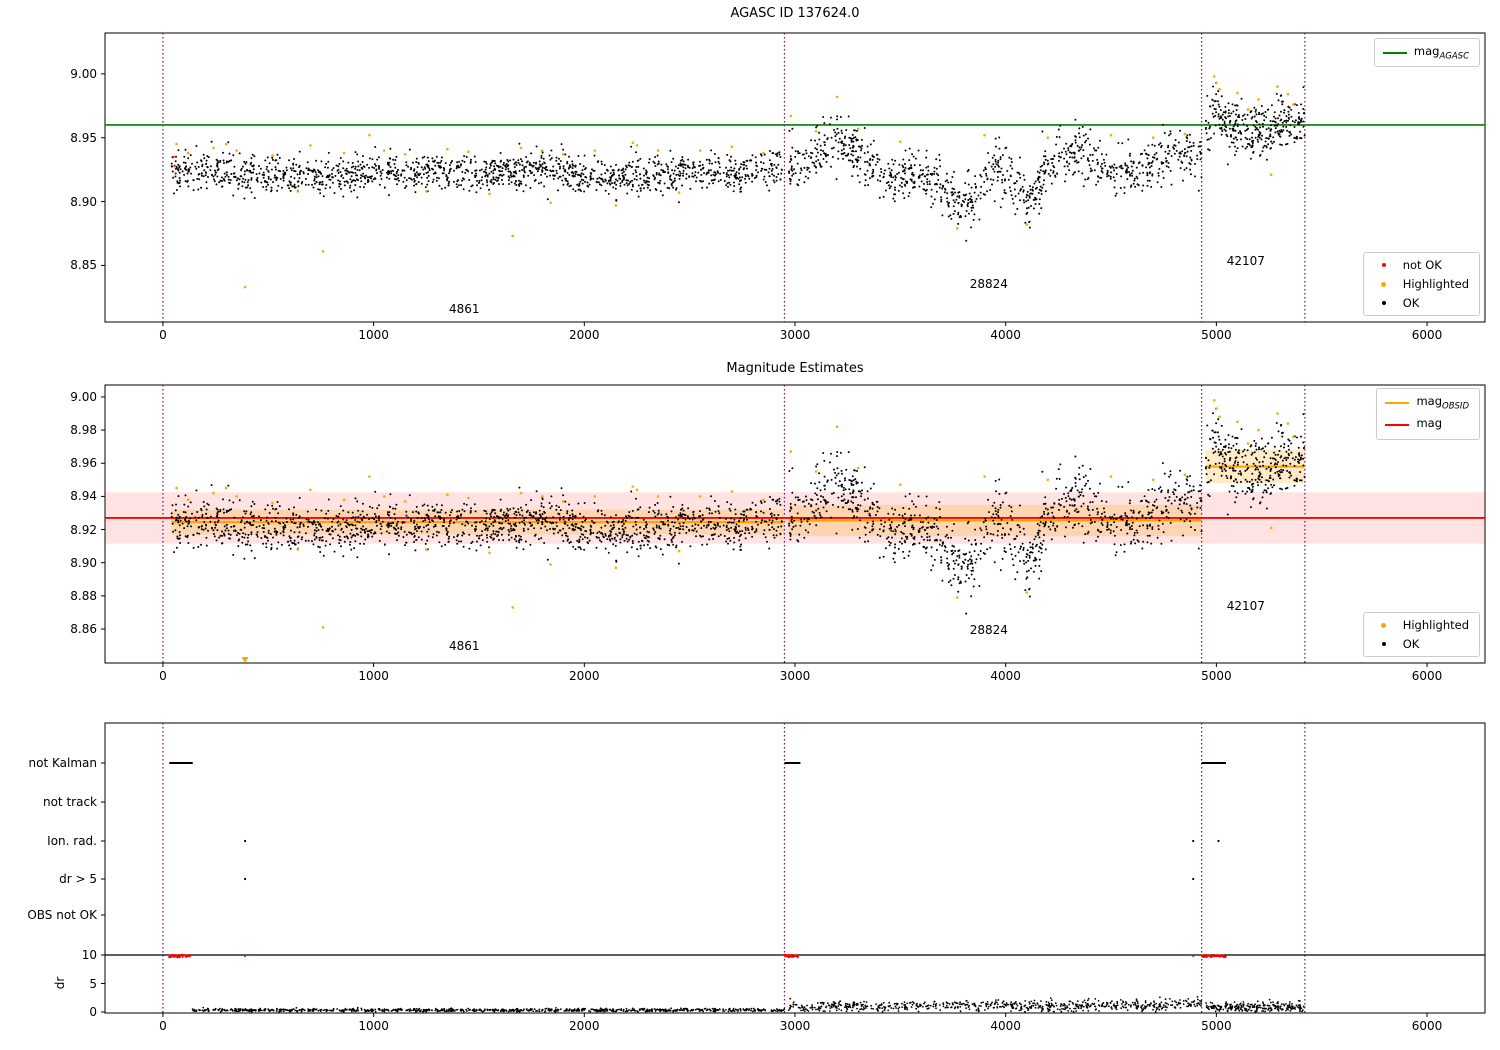 This screenshot has width=1500, height=1050. I want to click on legend-entry-mag: mag, so click(1427, 424).